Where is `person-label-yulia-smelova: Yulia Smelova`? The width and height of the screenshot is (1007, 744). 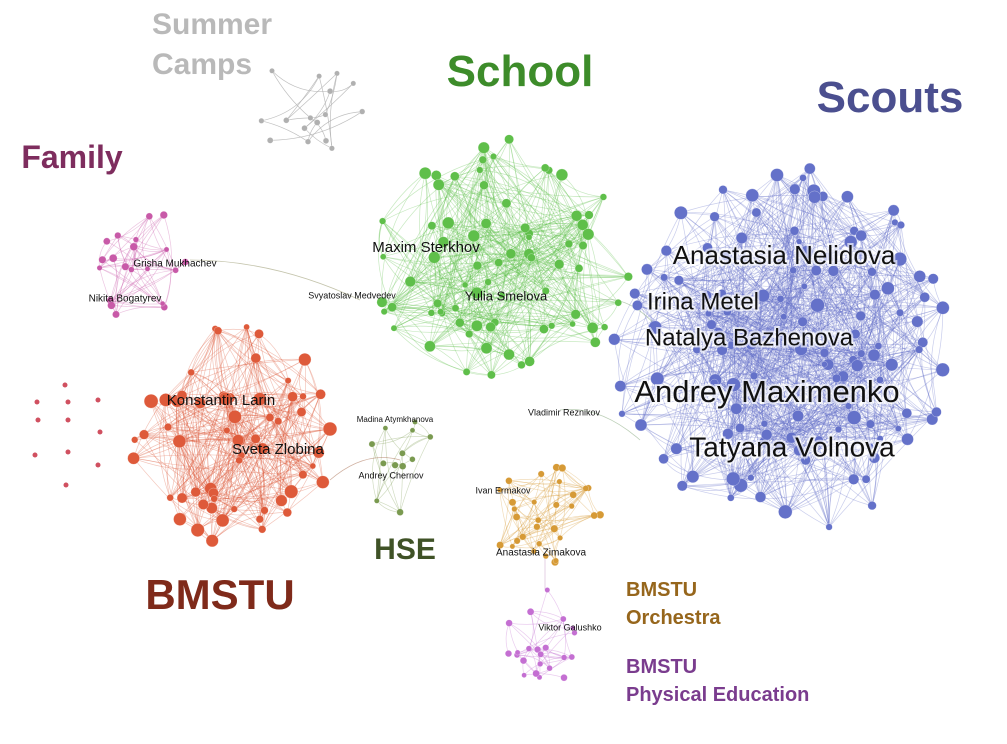
person-label-yulia-smelova: Yulia Smelova is located at coordinates (506, 295).